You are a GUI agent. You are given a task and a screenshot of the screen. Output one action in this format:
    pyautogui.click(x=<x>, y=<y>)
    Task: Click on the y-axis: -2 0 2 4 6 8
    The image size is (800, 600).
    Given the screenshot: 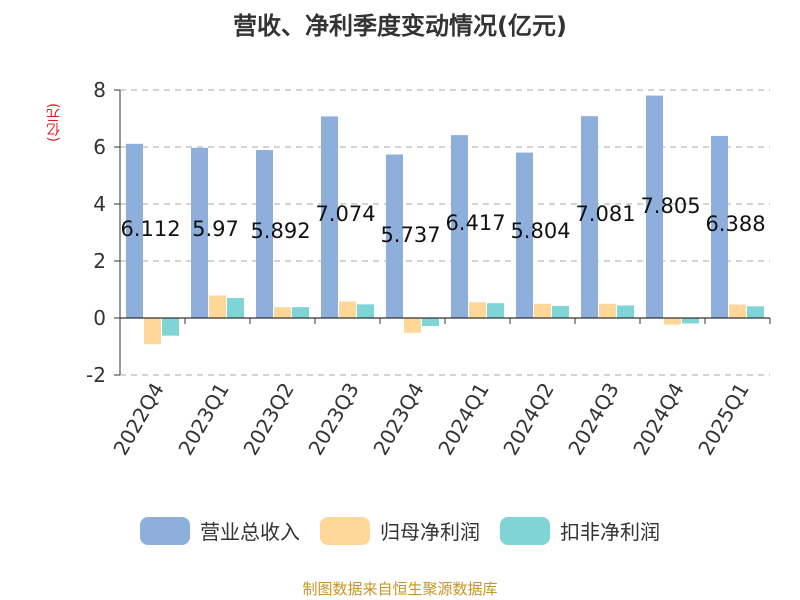 What is the action you would take?
    pyautogui.click(x=103, y=232)
    